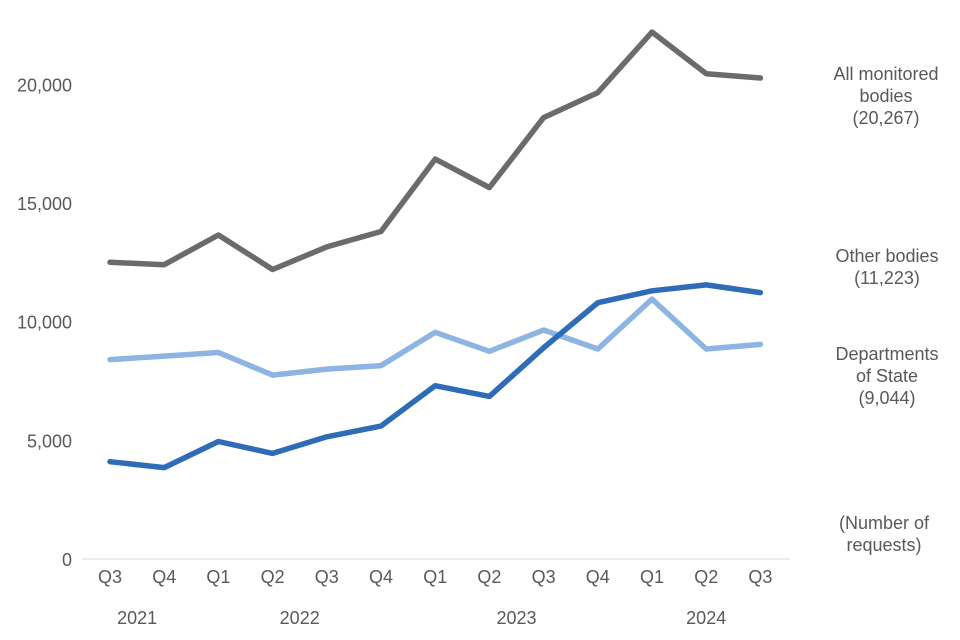  I want to click on x-axis-ticks: Q3 Q4 Q1 Q2 Q3 Q4 Q1 Q2 Q3 Q4 Q1 Q2 Q3, so click(435, 577).